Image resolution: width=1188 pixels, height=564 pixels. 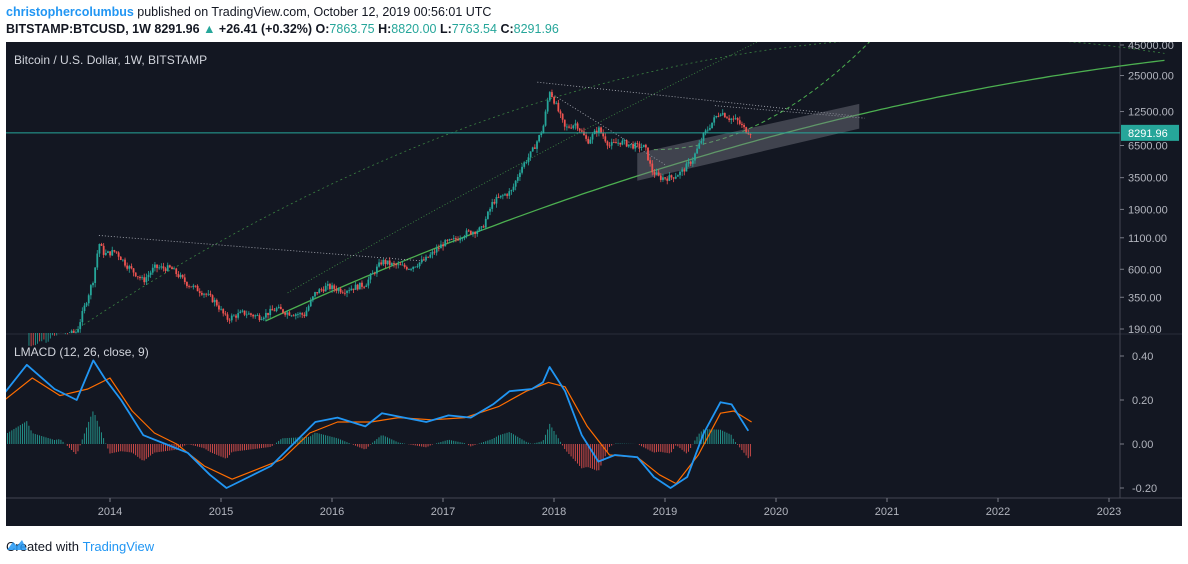 What do you see at coordinates (443, 512) in the screenshot?
I see `time-tick-label: 2017` at bounding box center [443, 512].